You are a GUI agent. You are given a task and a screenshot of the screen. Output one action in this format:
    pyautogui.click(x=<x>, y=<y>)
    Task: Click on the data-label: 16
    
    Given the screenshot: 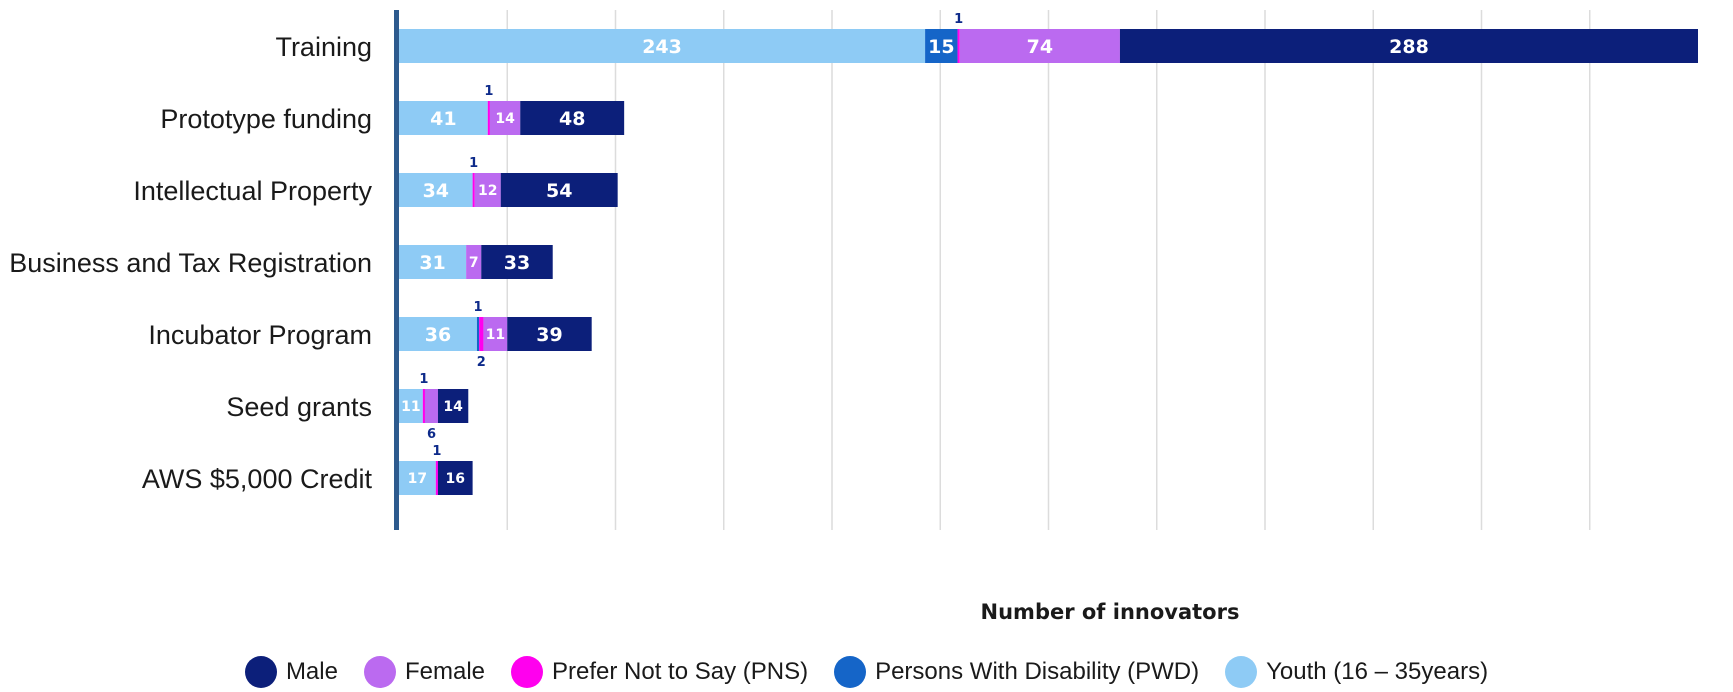 What is the action you would take?
    pyautogui.click(x=455, y=479)
    